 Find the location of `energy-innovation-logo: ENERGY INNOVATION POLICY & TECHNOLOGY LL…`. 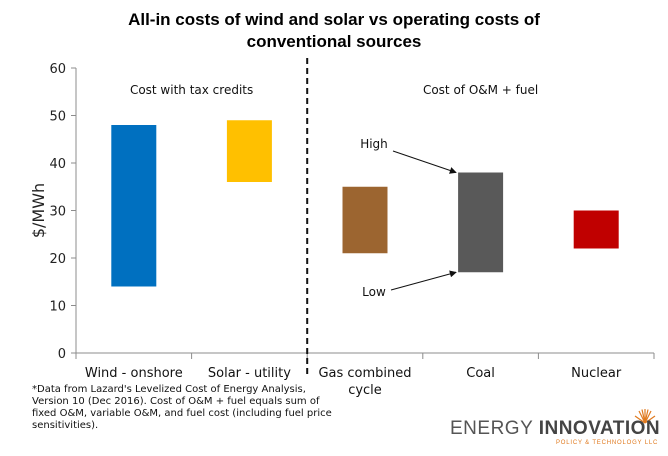

energy-innovation-logo: ENERGY INNOVATION POLICY & TECHNOLOGY LL… is located at coordinates (553, 430).